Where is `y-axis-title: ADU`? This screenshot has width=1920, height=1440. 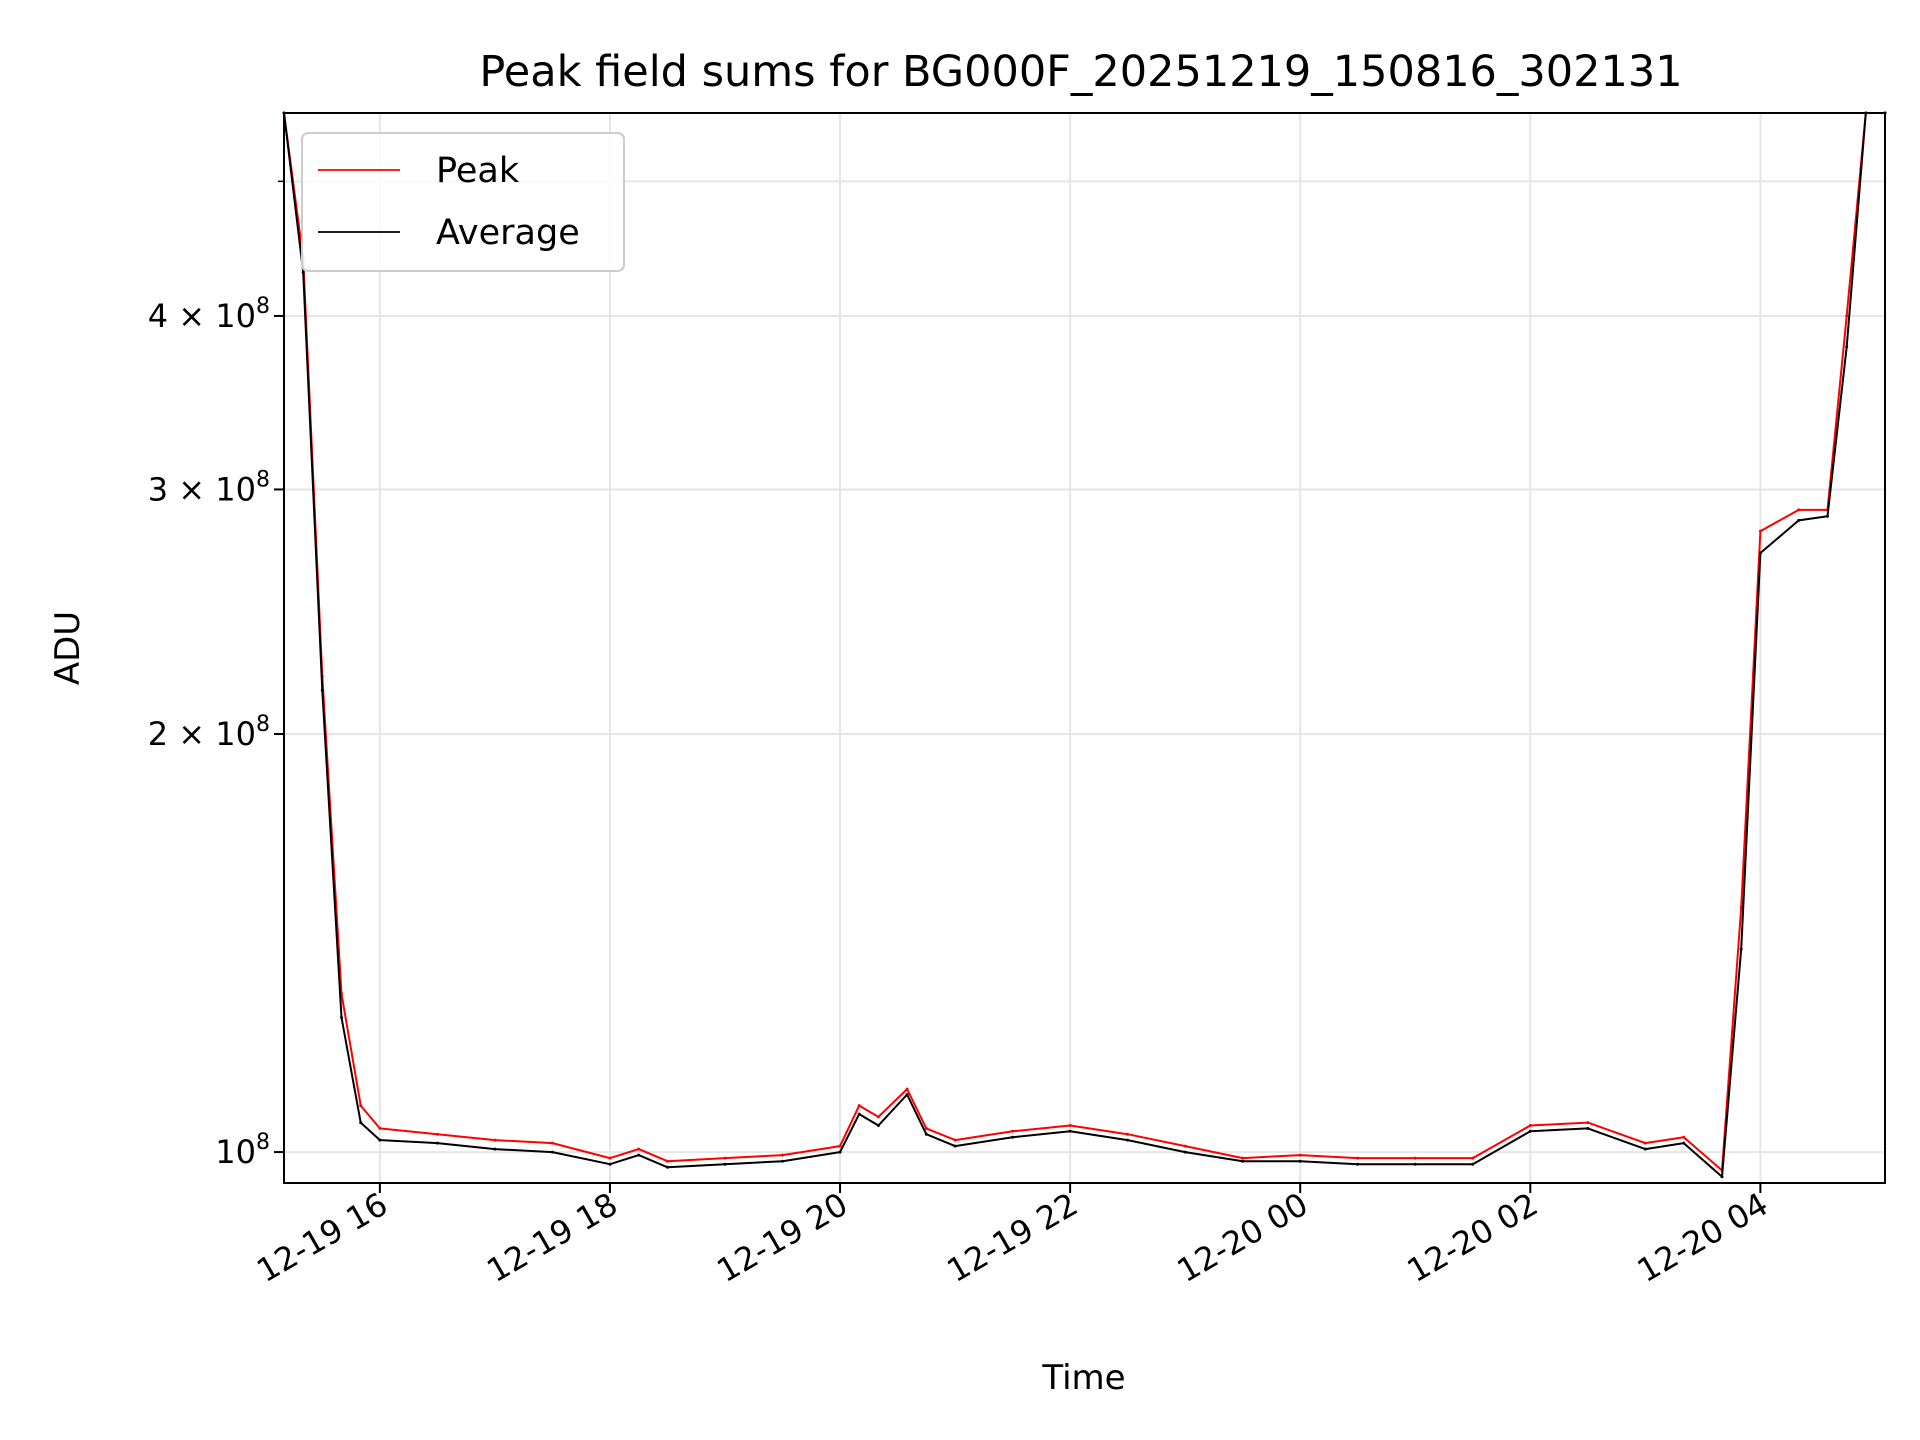
y-axis-title: ADU is located at coordinates (68, 648).